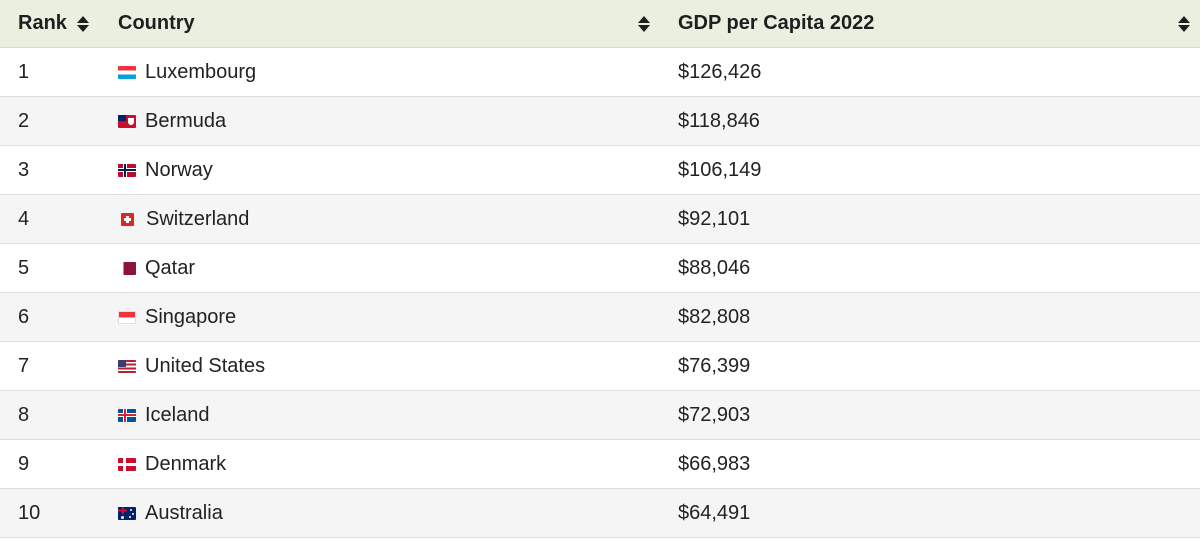 The height and width of the screenshot is (539, 1200). Describe the element at coordinates (24, 218) in the screenshot. I see `rank-cell: 4` at that location.